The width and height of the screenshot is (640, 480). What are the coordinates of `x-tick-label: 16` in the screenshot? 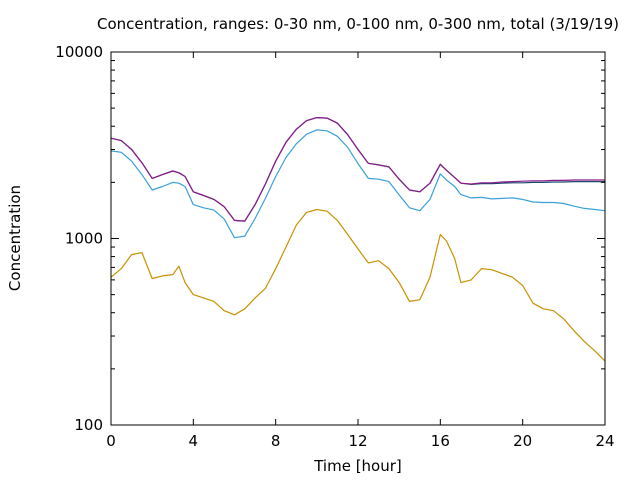 It's located at (440, 441).